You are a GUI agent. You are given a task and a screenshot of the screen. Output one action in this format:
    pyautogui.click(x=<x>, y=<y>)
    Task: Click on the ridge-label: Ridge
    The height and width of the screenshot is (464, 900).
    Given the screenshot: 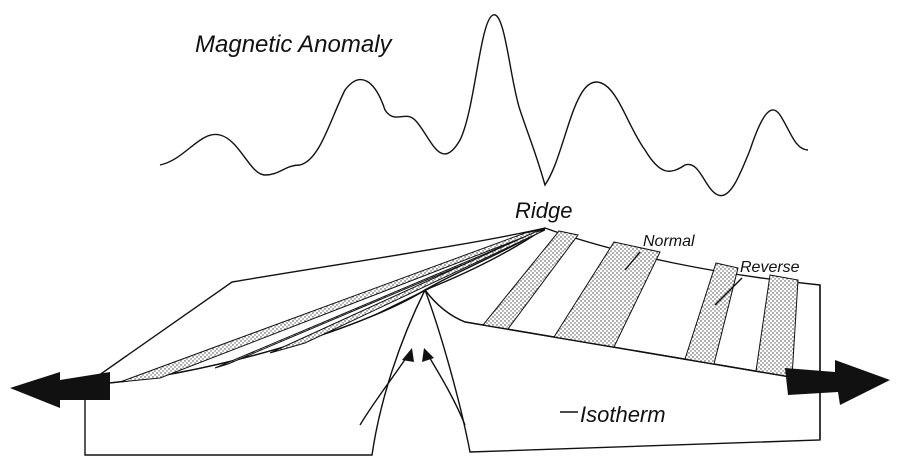 What is the action you would take?
    pyautogui.click(x=543, y=210)
    